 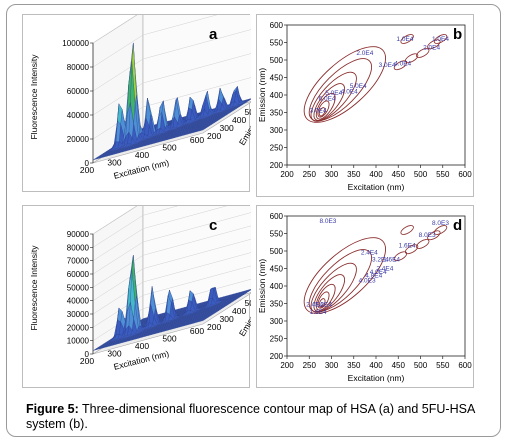 I want to click on contour-label: 4.0E3, so click(x=367, y=281).